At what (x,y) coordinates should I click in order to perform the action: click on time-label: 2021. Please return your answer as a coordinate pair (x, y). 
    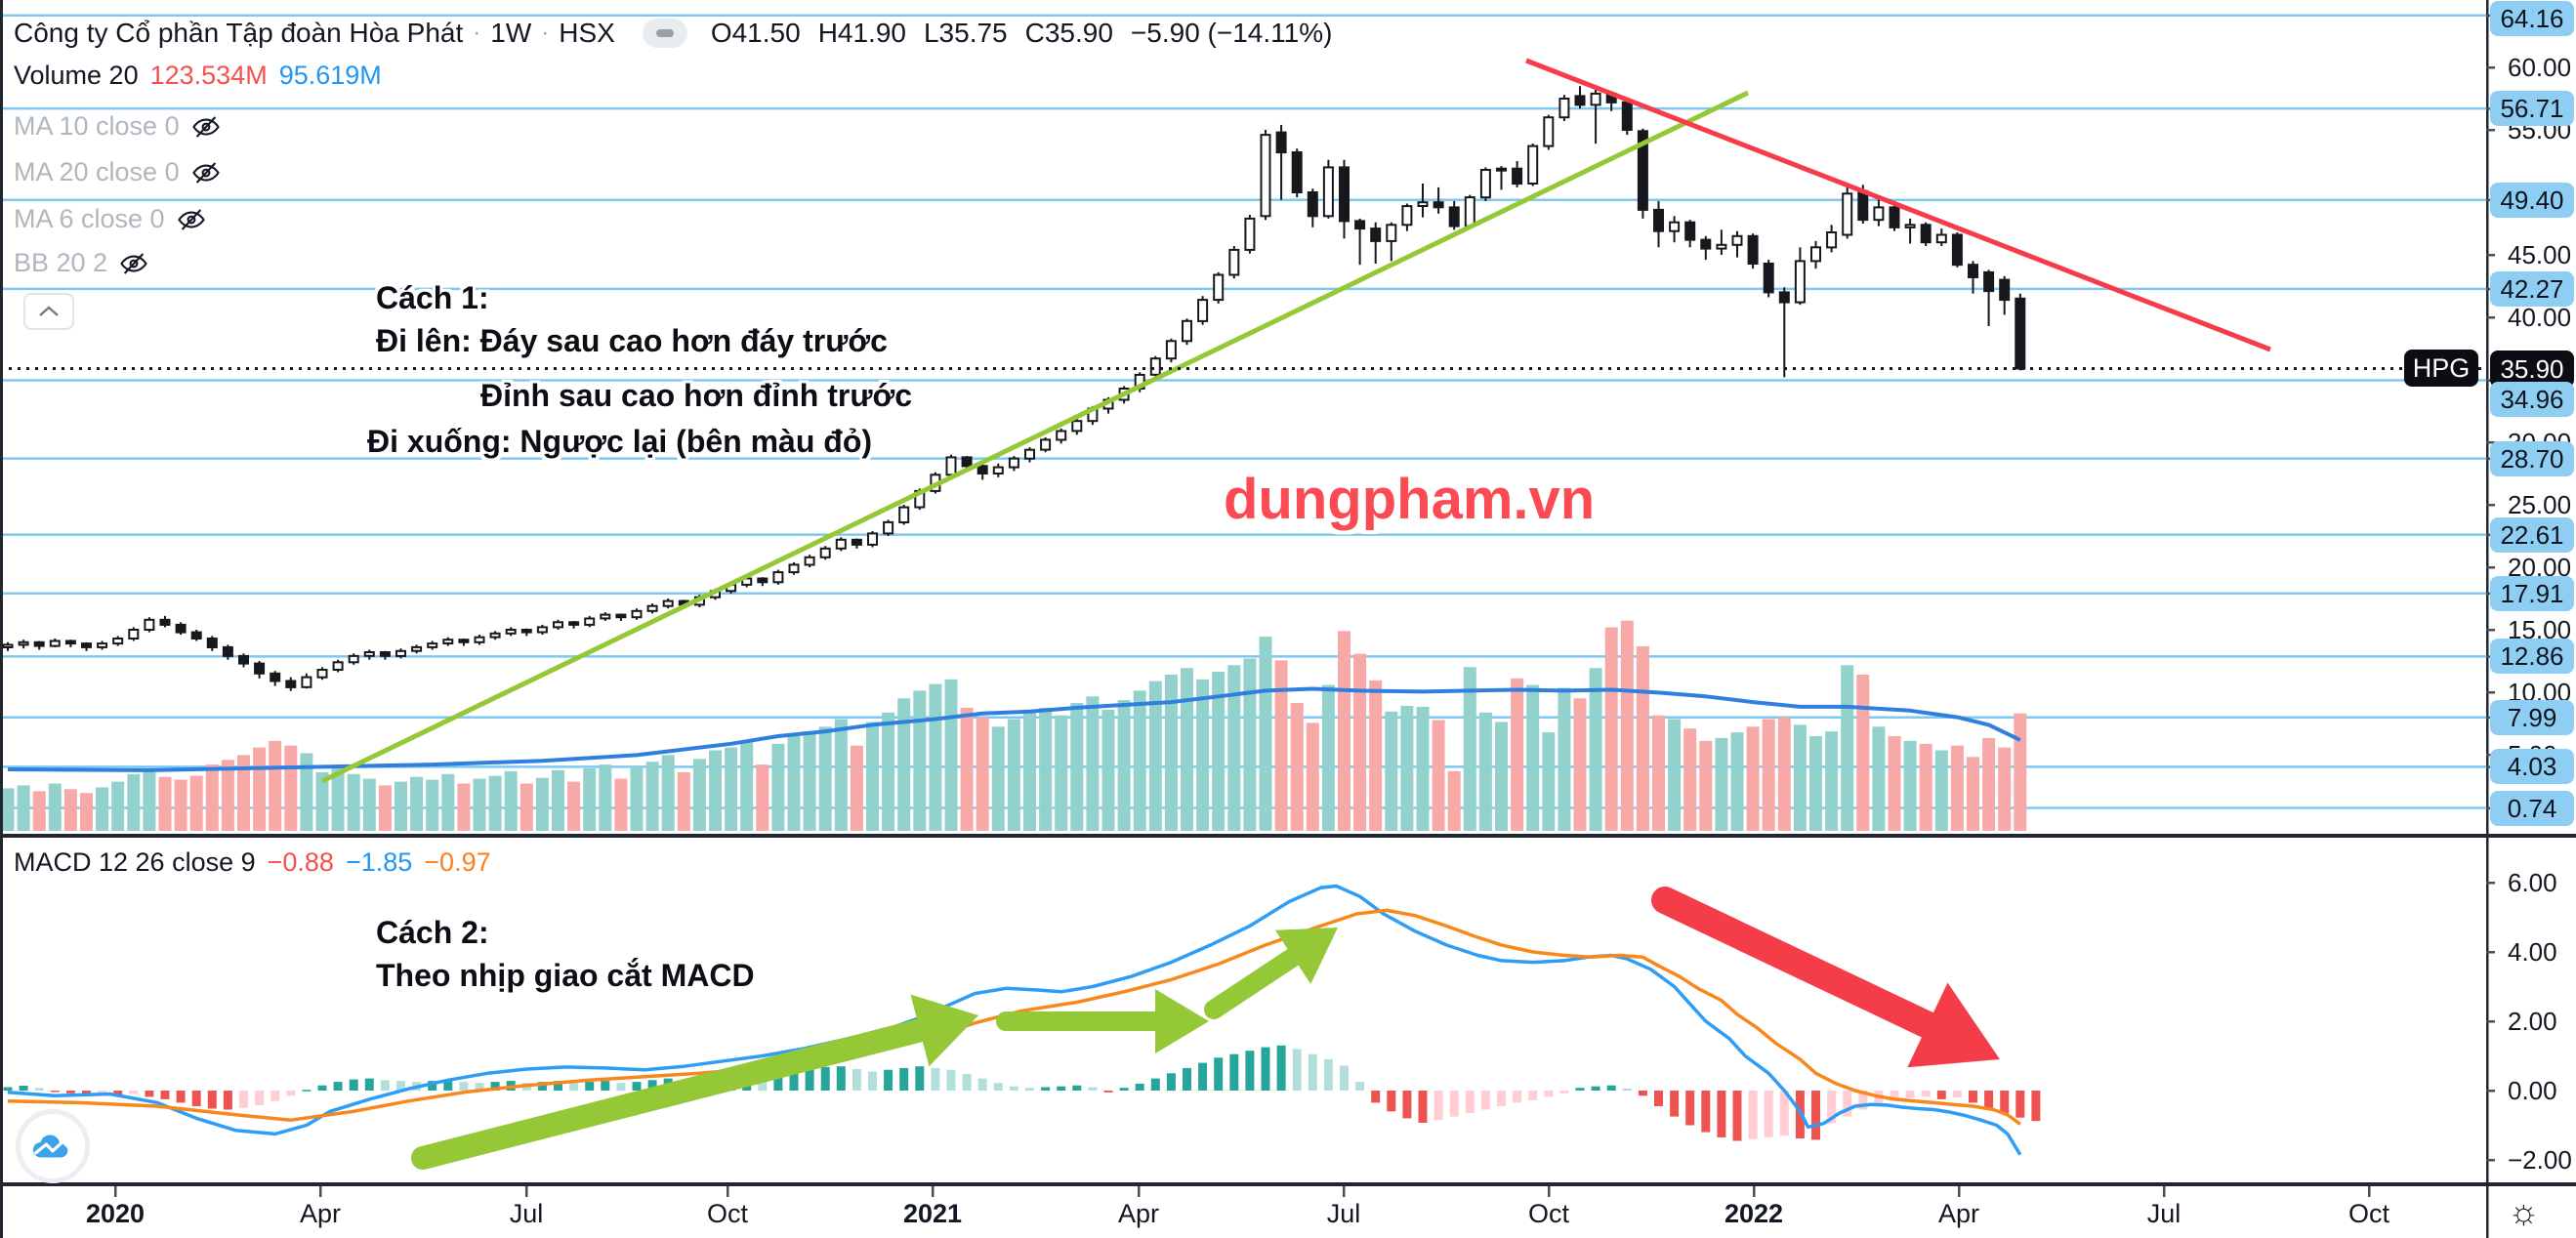
    Looking at the image, I should click on (933, 1214).